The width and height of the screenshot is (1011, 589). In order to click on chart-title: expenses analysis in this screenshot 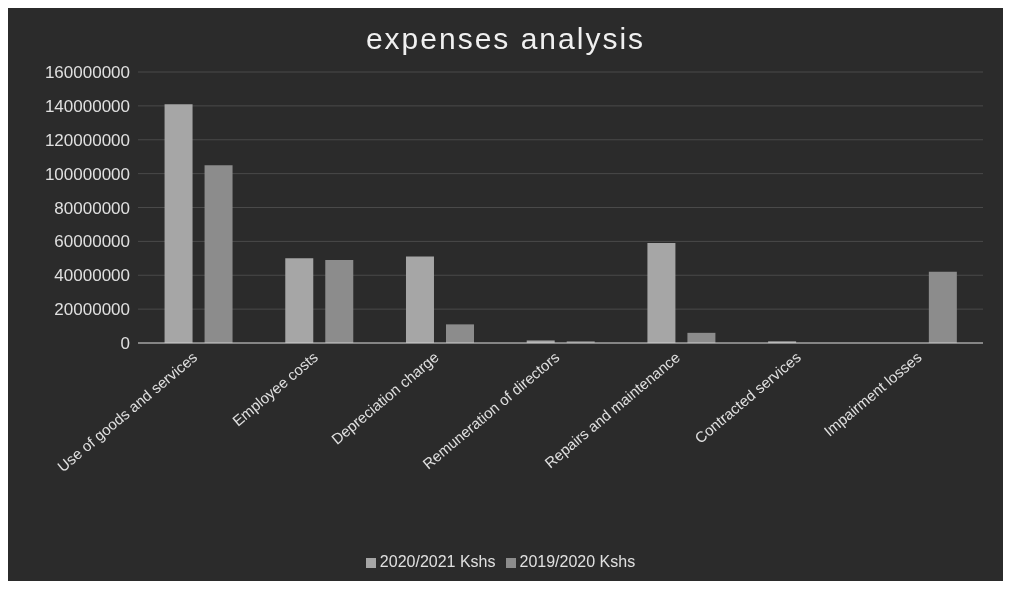, I will do `click(505, 39)`.